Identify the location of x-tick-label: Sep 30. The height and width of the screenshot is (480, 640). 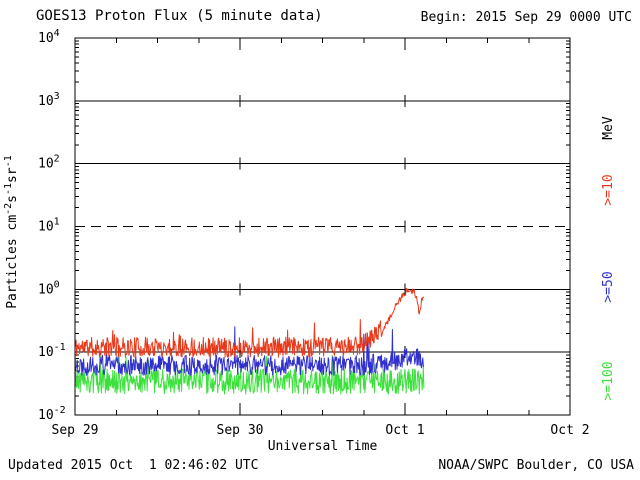
(240, 430).